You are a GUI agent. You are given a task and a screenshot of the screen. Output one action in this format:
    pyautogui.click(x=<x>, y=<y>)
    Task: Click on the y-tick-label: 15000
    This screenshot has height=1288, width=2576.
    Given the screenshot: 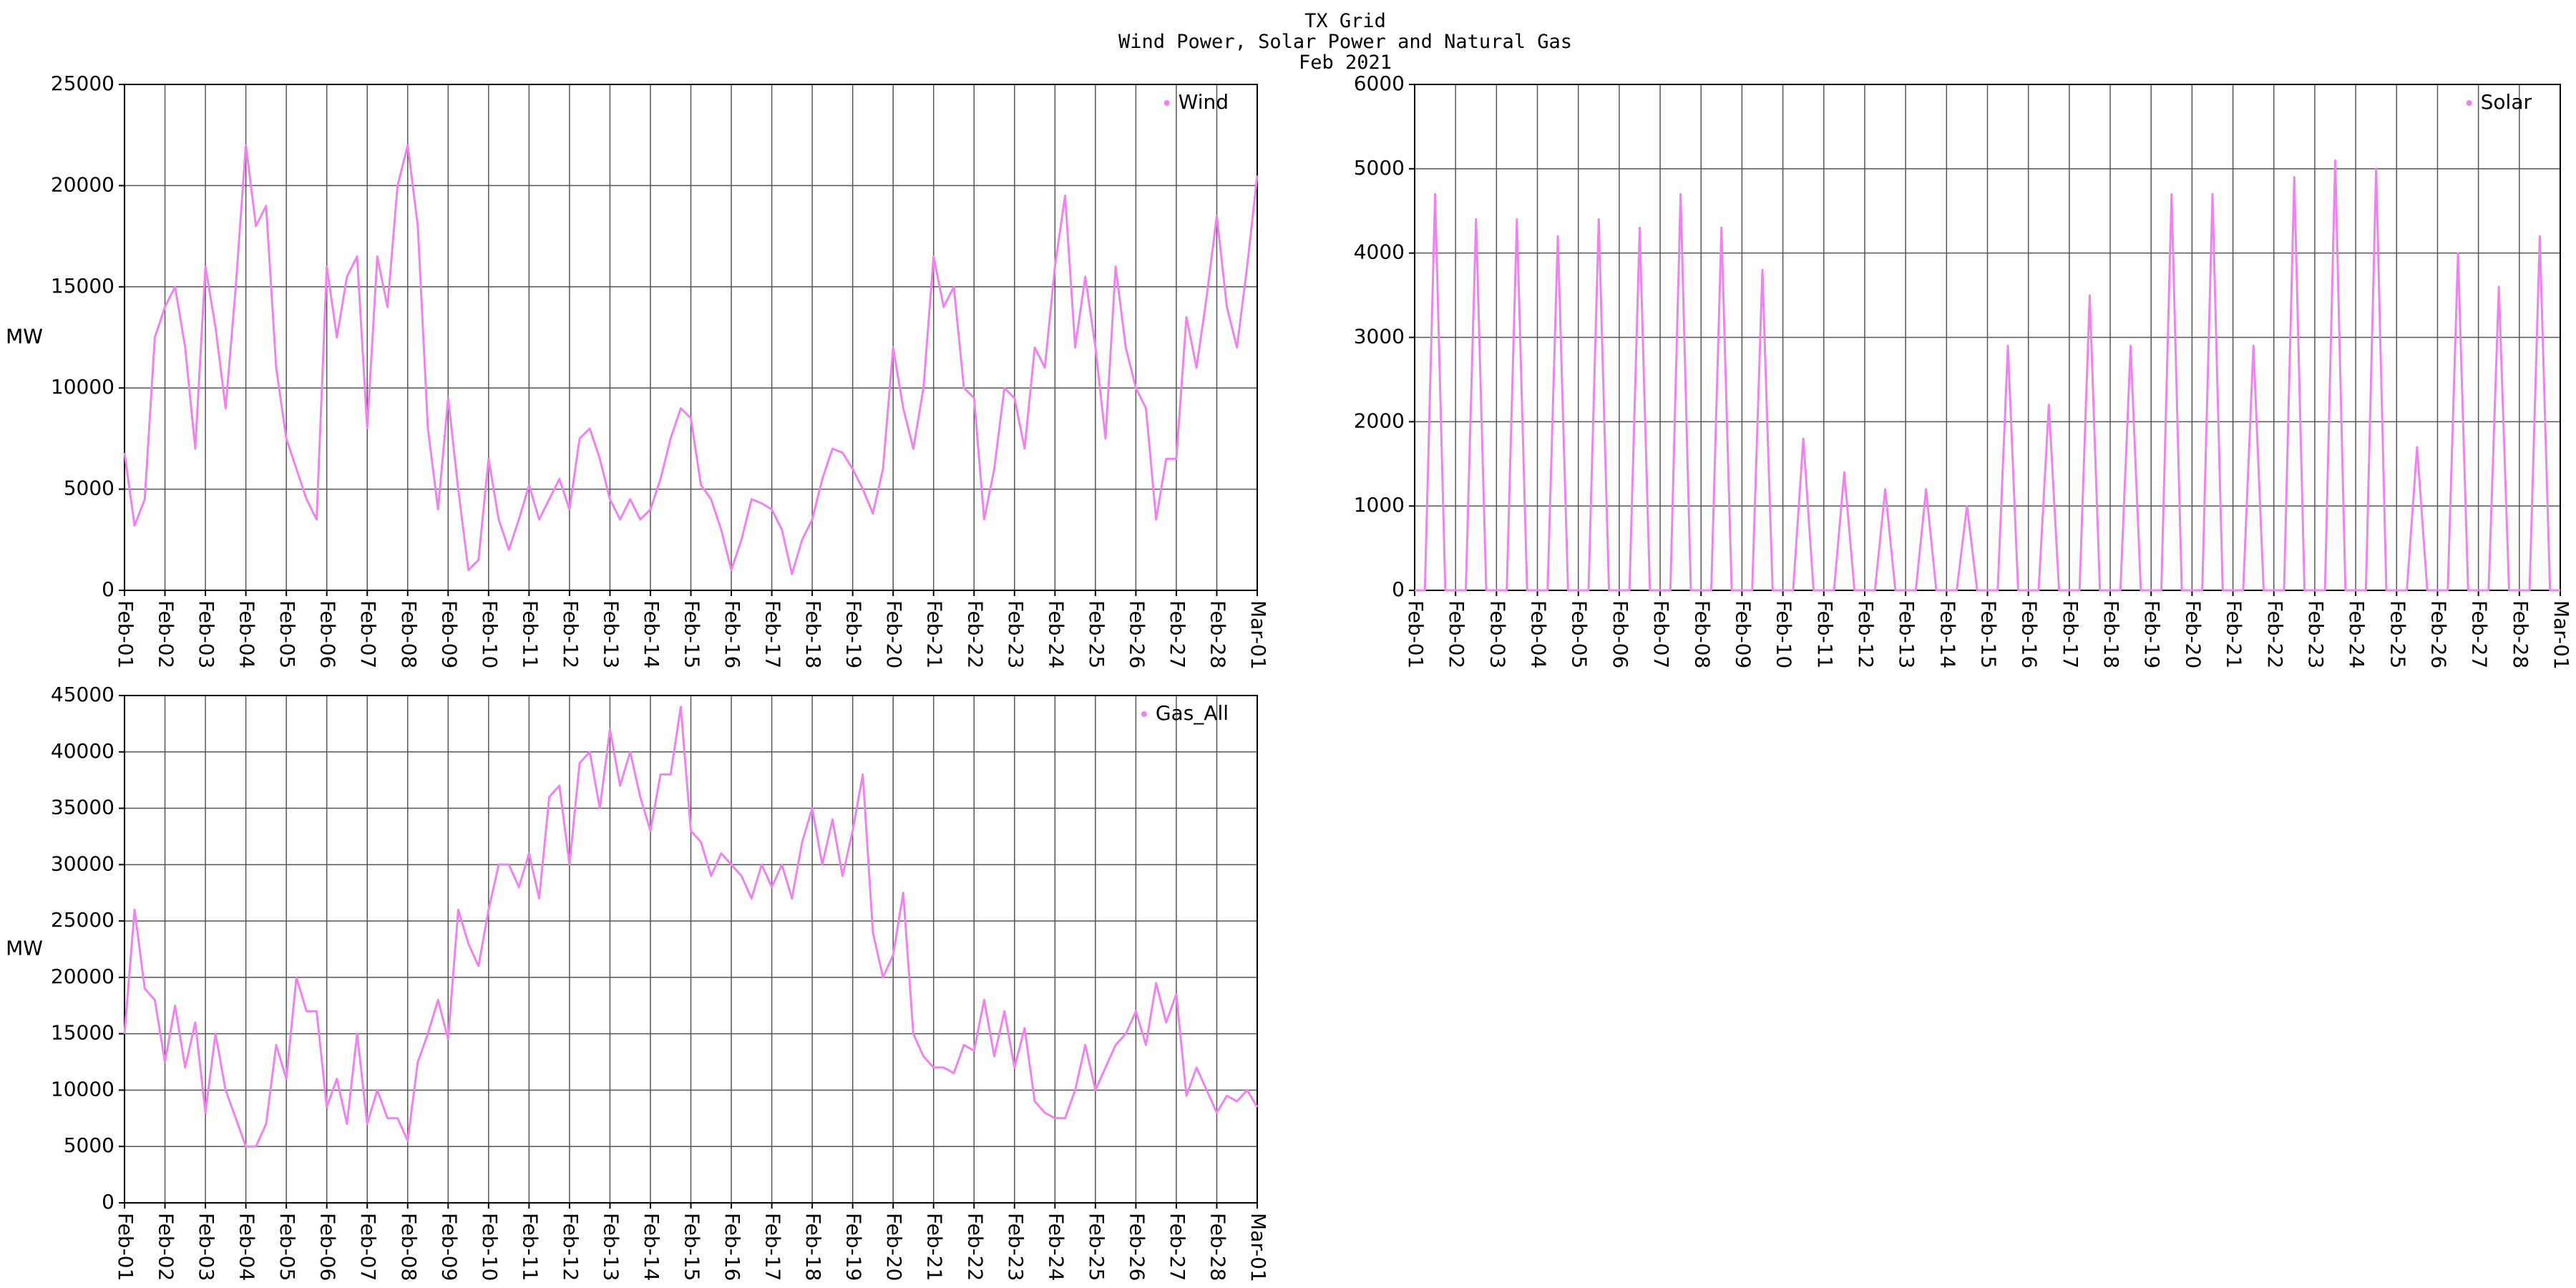 What is the action you would take?
    pyautogui.click(x=82, y=1033)
    